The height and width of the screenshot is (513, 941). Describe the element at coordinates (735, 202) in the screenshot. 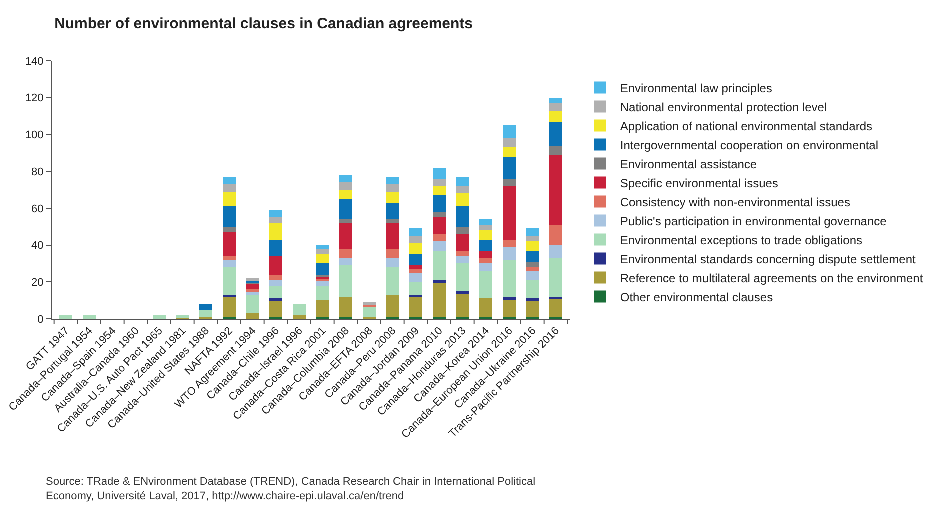

I see `legend-label: Consistency with non-environmental issues` at that location.